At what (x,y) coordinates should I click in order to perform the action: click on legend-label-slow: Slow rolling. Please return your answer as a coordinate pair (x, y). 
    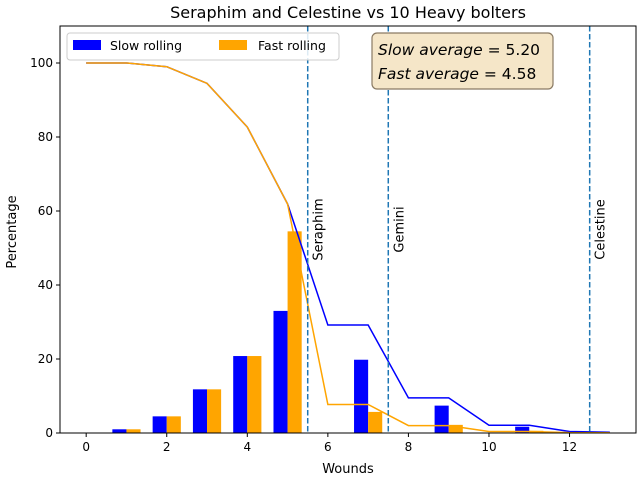
    Looking at the image, I should click on (146, 45).